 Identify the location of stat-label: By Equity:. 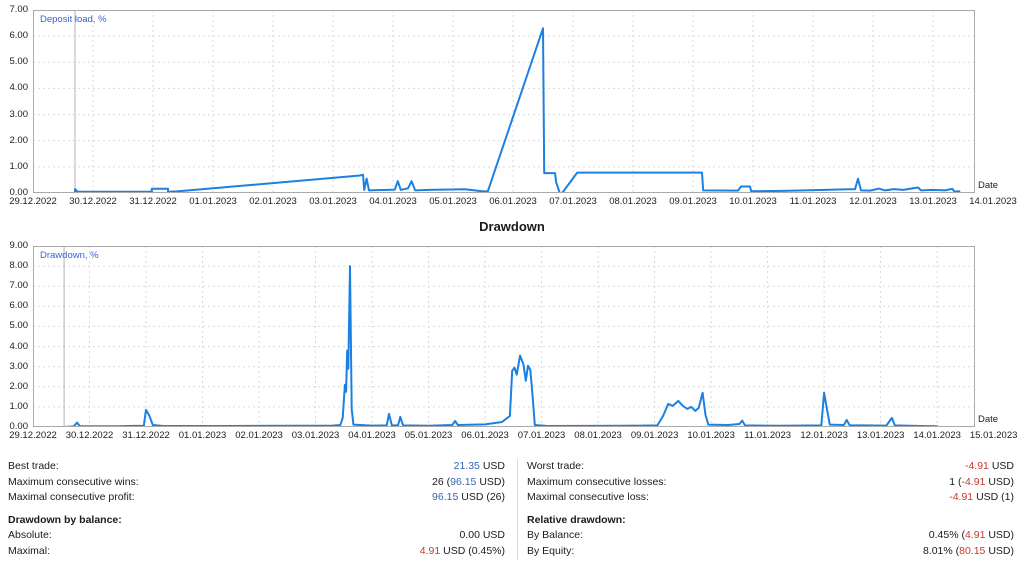
(551, 550).